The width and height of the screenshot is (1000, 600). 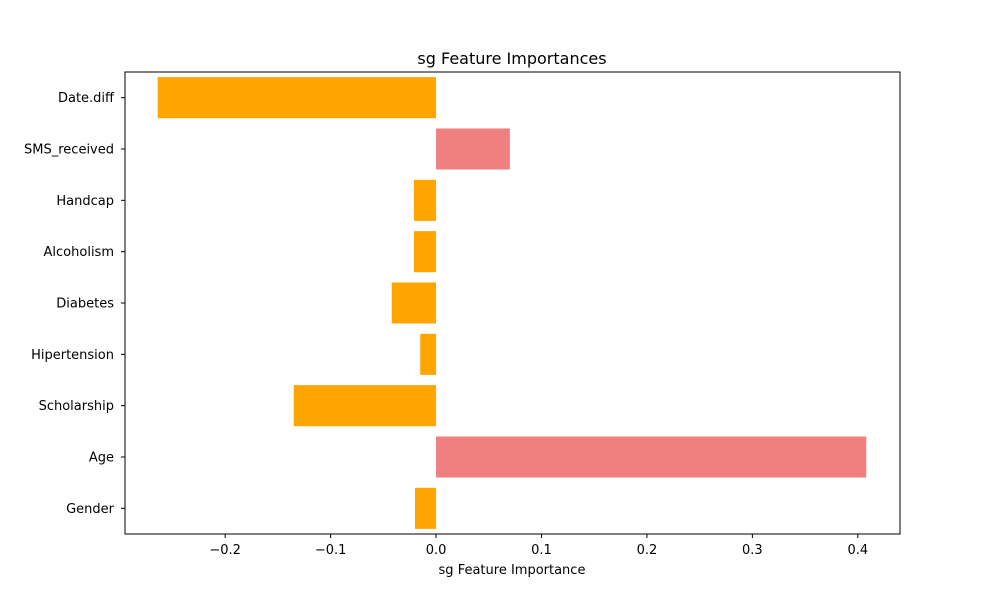 I want to click on bar-date-diff, so click(x=297, y=98).